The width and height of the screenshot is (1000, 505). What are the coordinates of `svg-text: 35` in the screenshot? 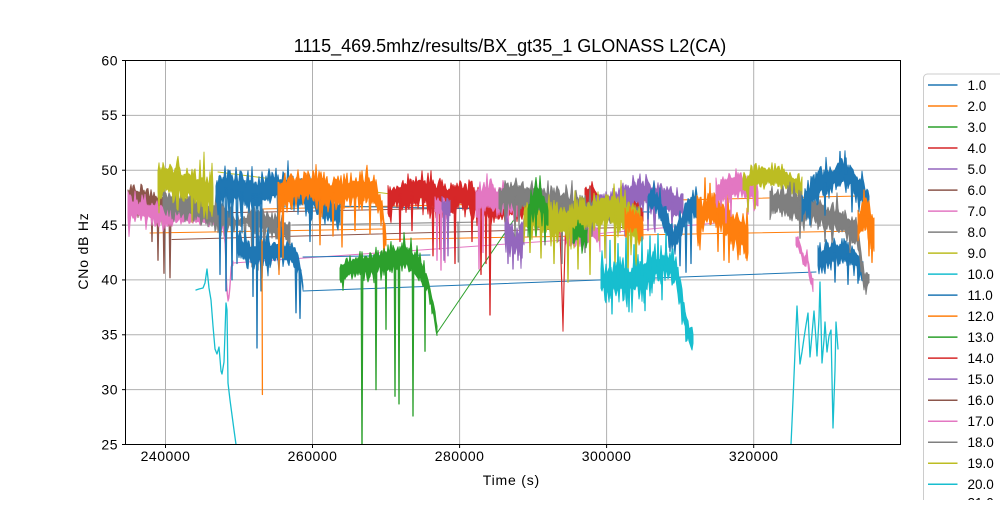 It's located at (109, 335).